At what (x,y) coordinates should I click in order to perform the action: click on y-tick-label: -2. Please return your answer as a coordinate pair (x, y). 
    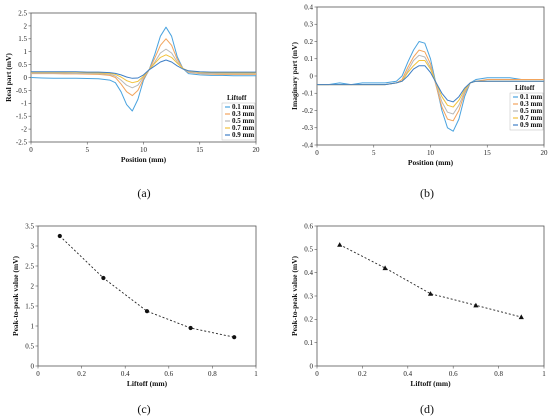
    Looking at the image, I should click on (24, 130).